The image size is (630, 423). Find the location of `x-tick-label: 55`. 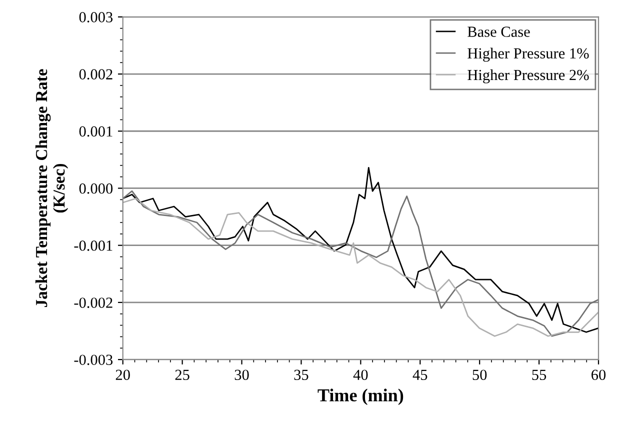

x-tick-label: 55 is located at coordinates (539, 375).